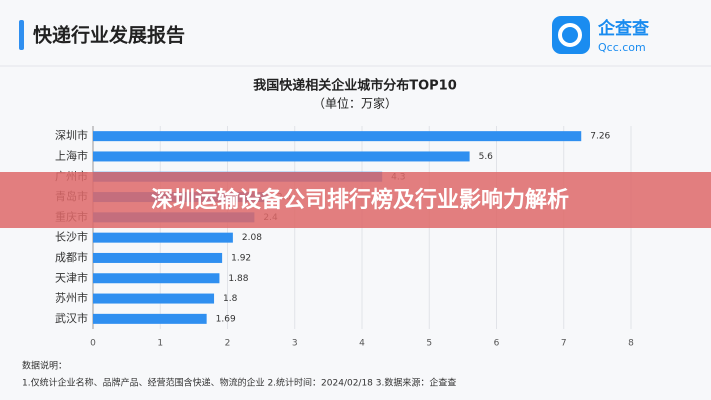 Image resolution: width=711 pixels, height=400 pixels. What do you see at coordinates (360, 200) in the screenshot?
I see `banner-text: 深圳运输设备公司排行榜及行业影响力解析` at bounding box center [360, 200].